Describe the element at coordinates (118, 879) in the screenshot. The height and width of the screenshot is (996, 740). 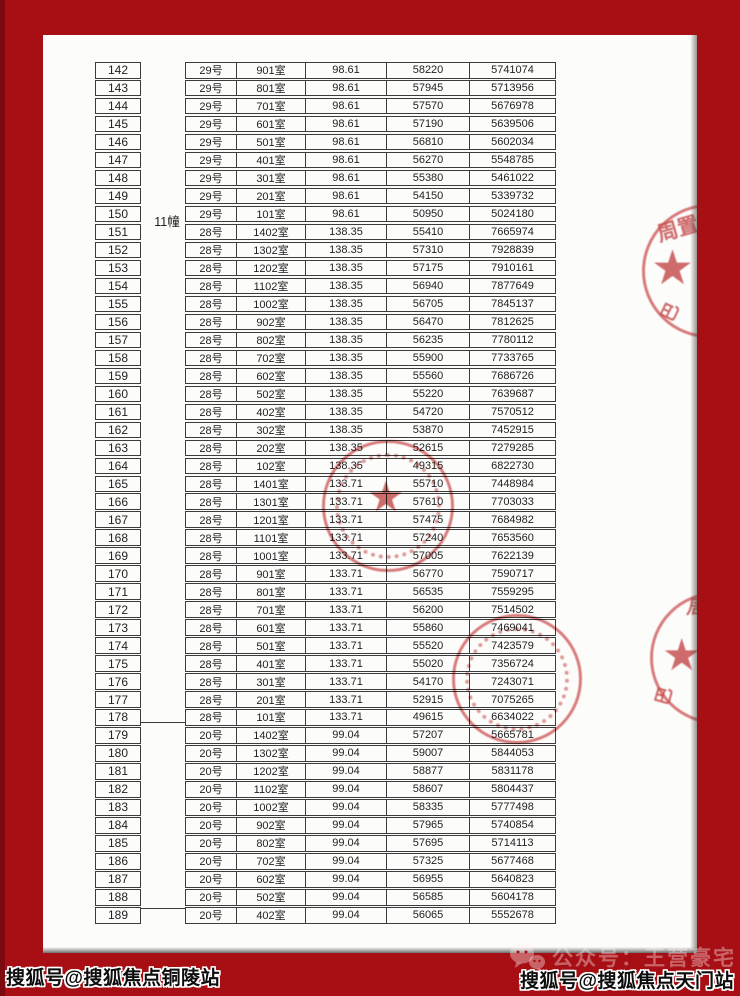
I see `row-number-box: 187` at that location.